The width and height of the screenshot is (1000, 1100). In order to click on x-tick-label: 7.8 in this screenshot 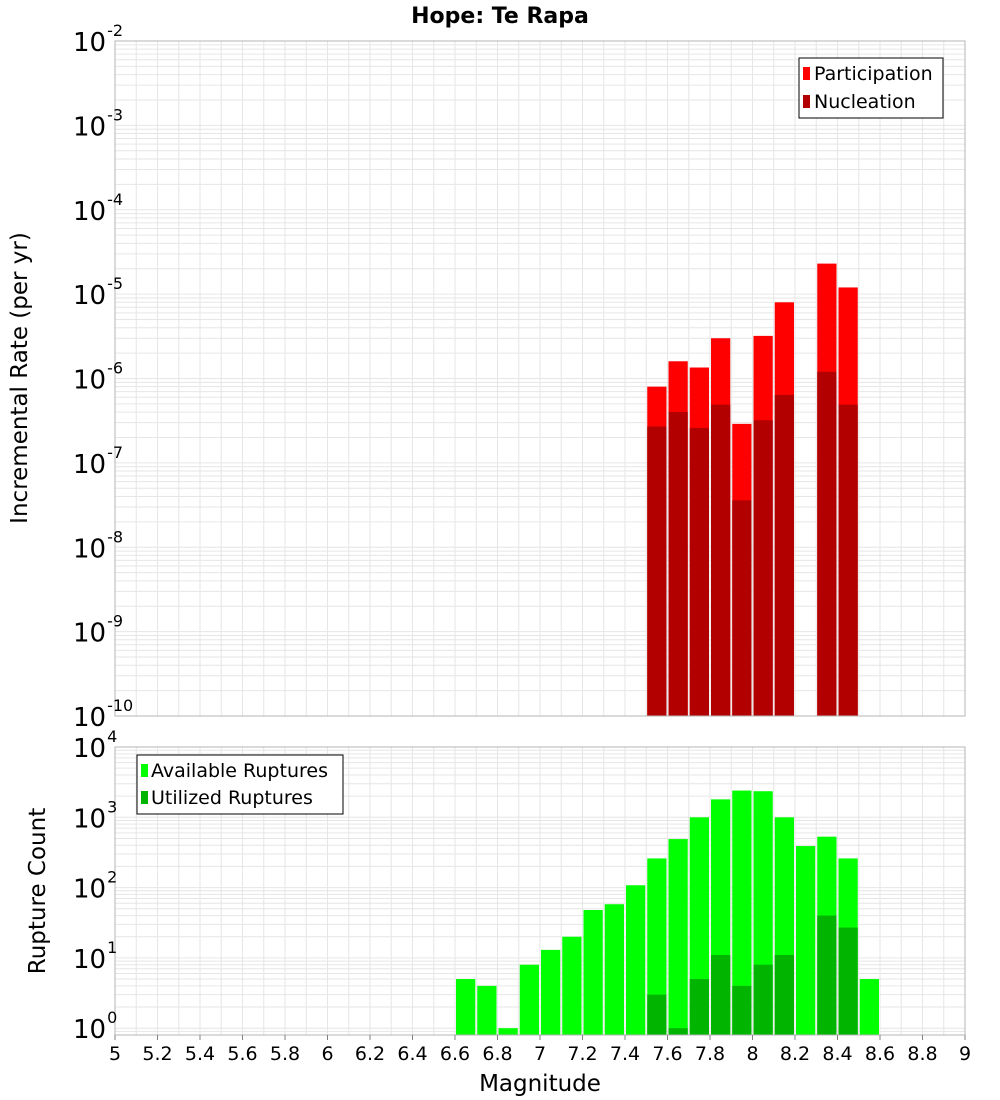, I will do `click(710, 1054)`.